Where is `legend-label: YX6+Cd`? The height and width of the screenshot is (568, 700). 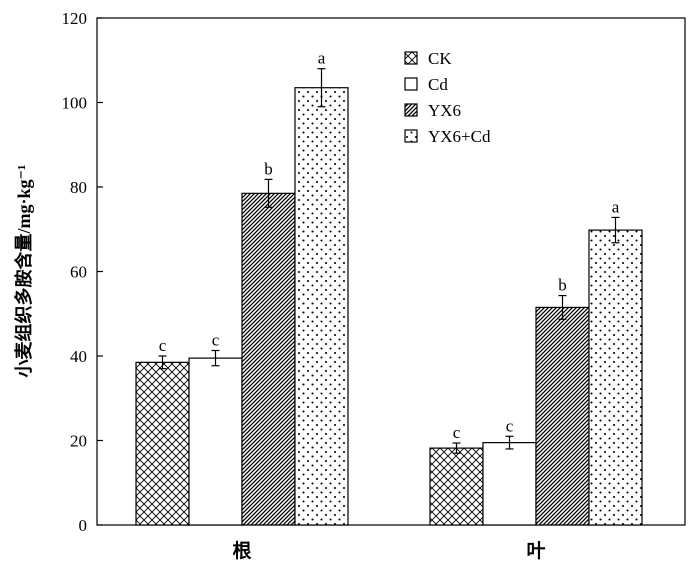 legend-label: YX6+Cd is located at coordinates (459, 136).